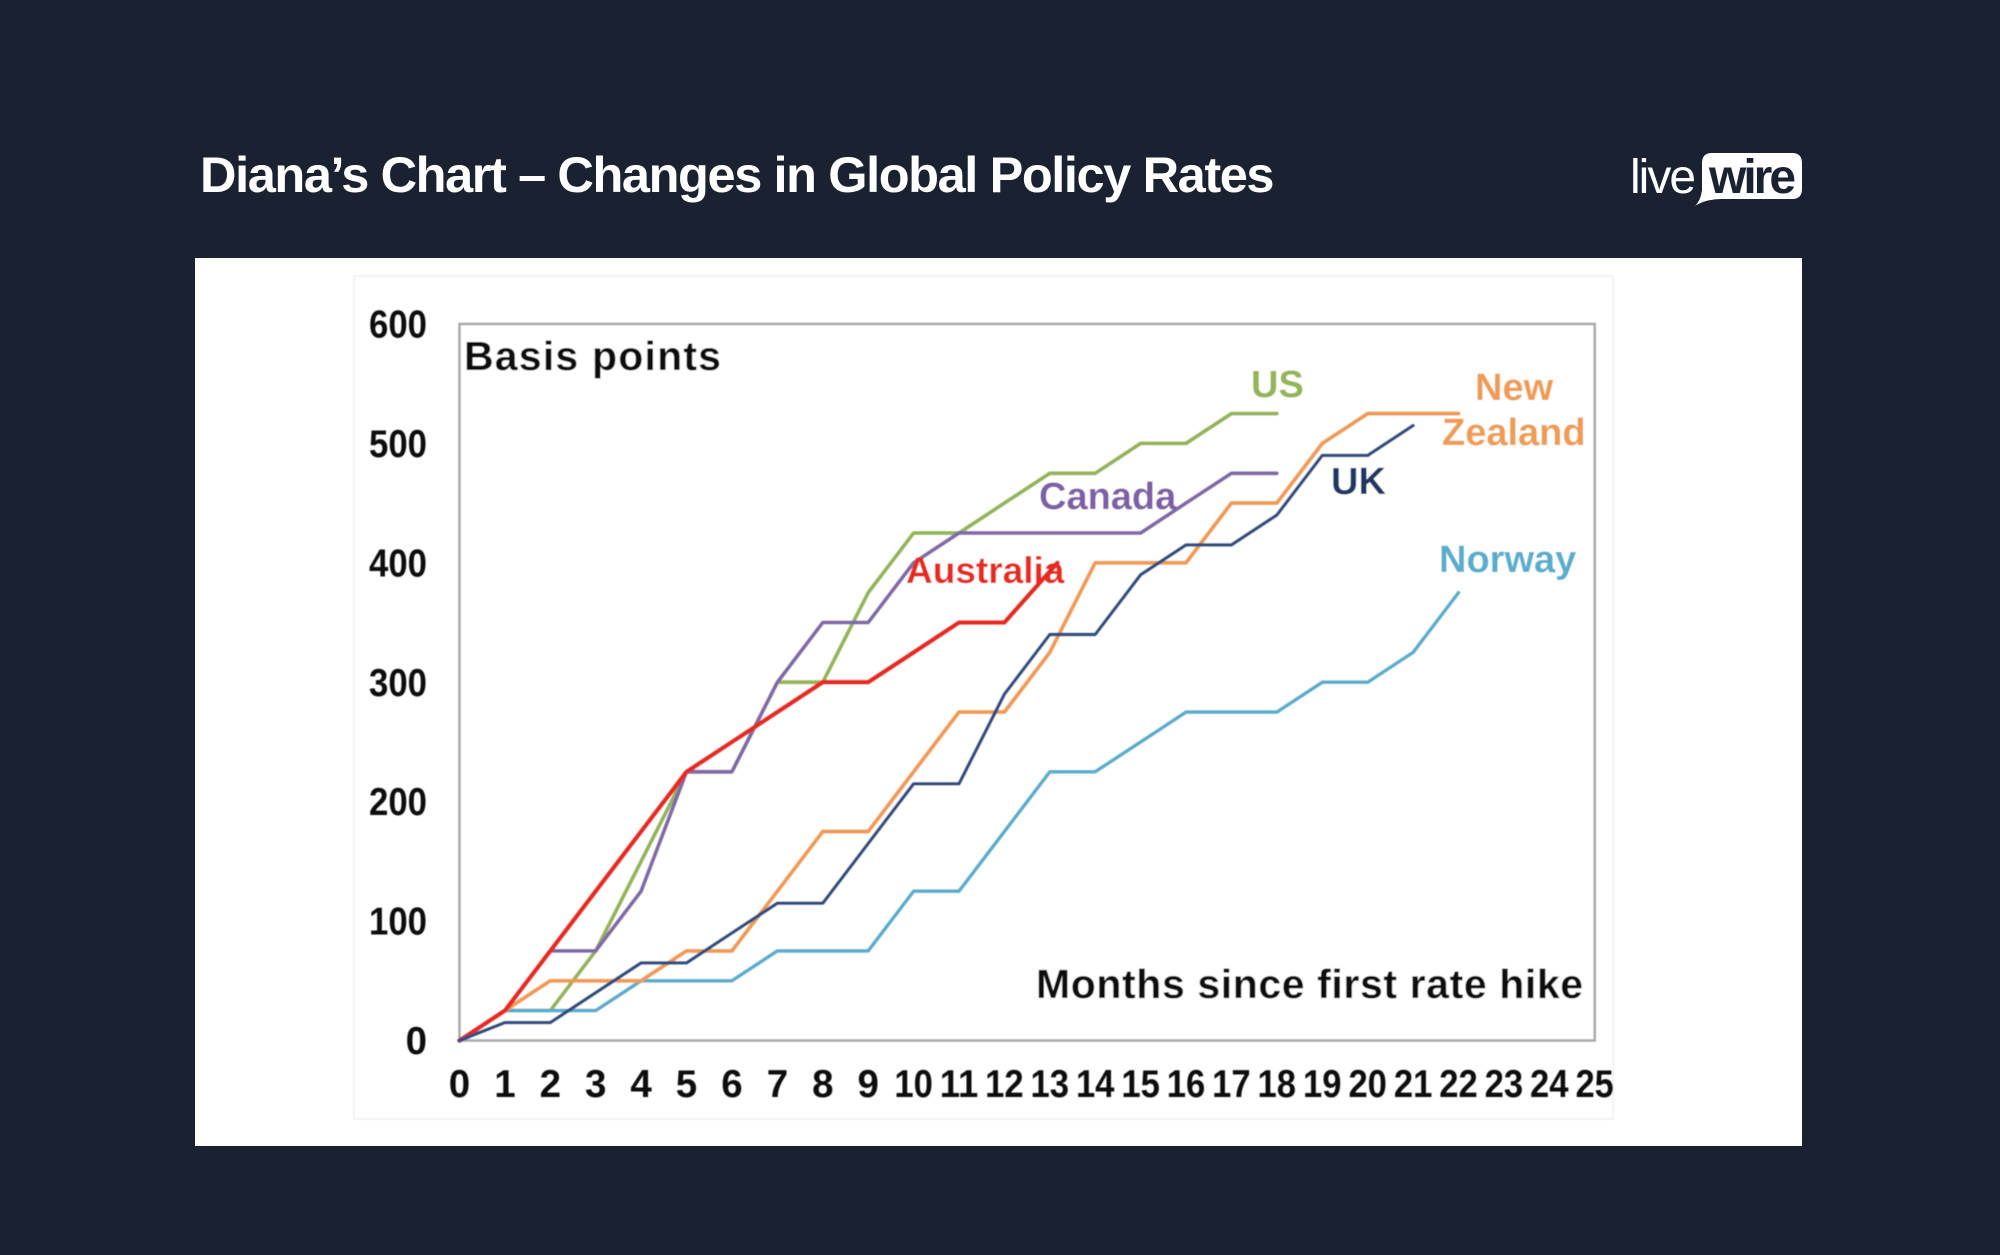 This screenshot has width=2000, height=1255. I want to click on svg-text: 21, so click(1413, 1084).